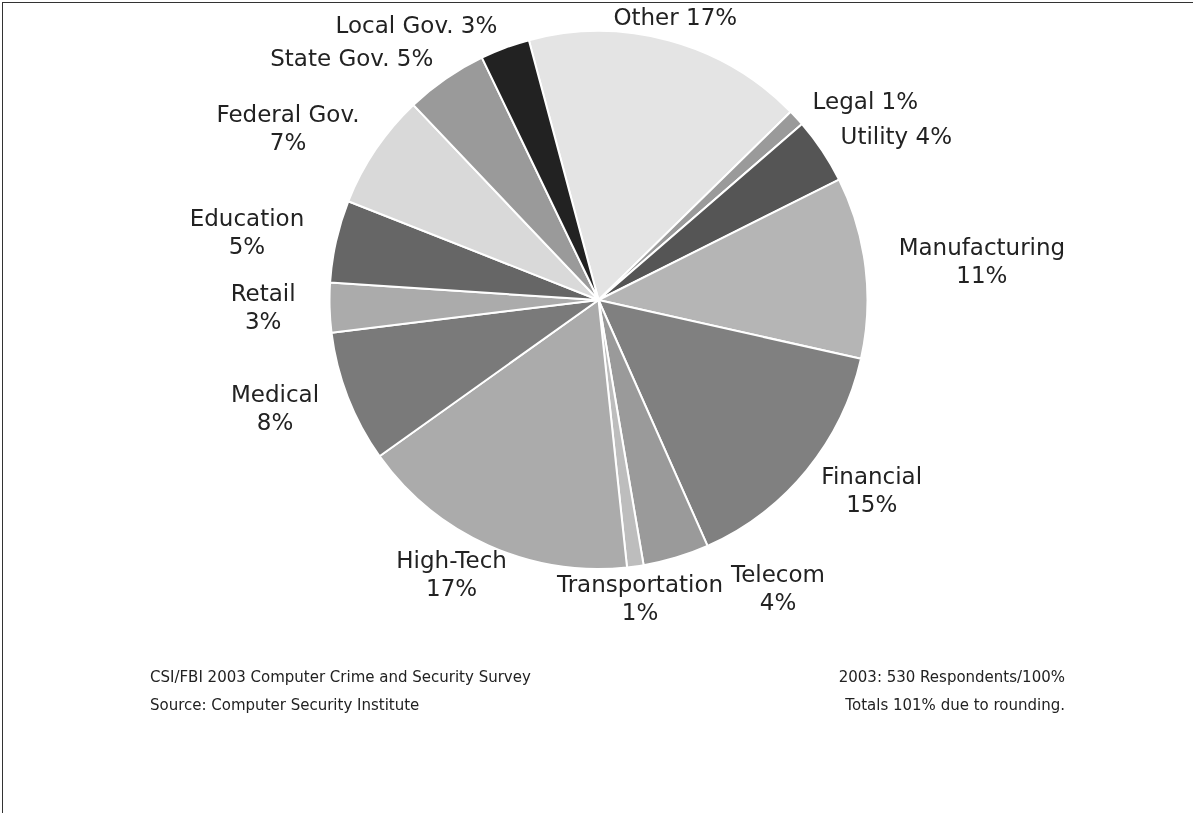 Image resolution: width=1197 pixels, height=818 pixels. I want to click on slice-label: Manufacturing, so click(982, 247).